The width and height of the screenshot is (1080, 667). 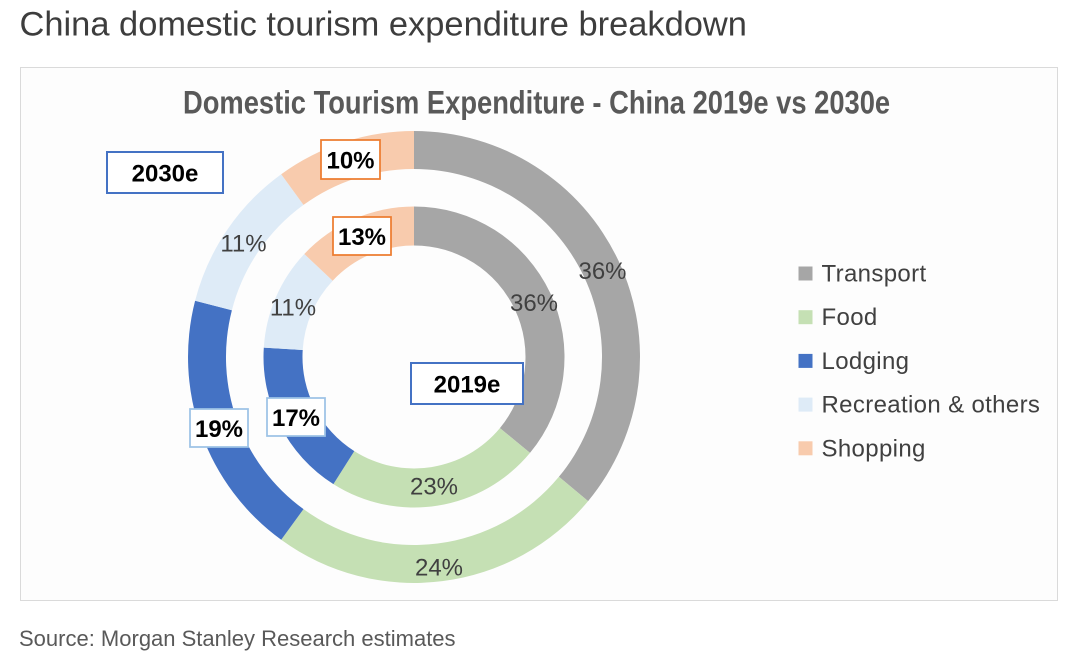 I want to click on svg-text: Transport, so click(x=874, y=274).